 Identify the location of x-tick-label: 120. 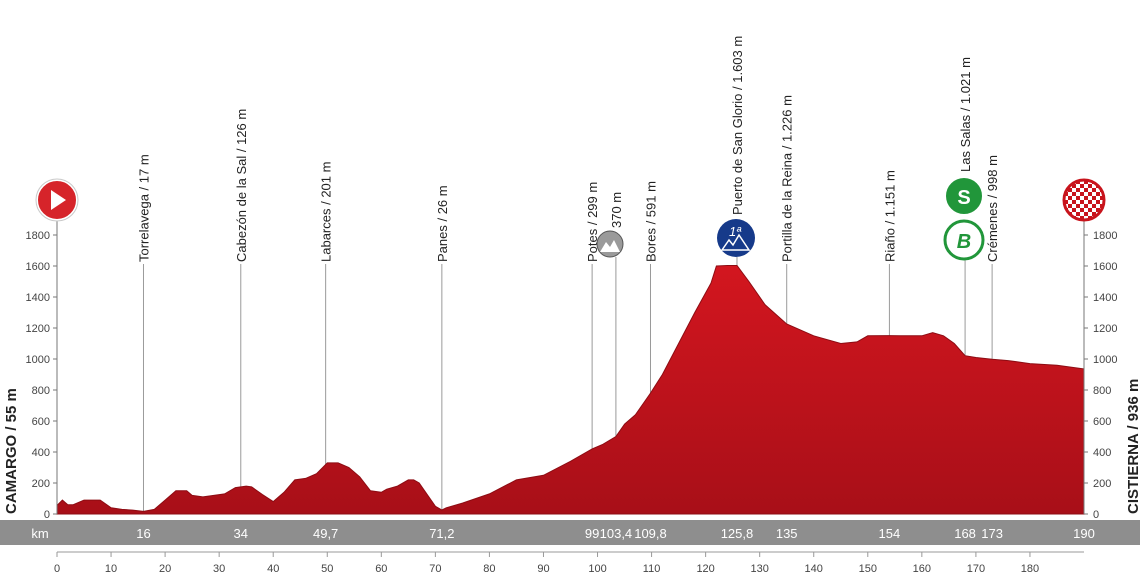
(705, 569).